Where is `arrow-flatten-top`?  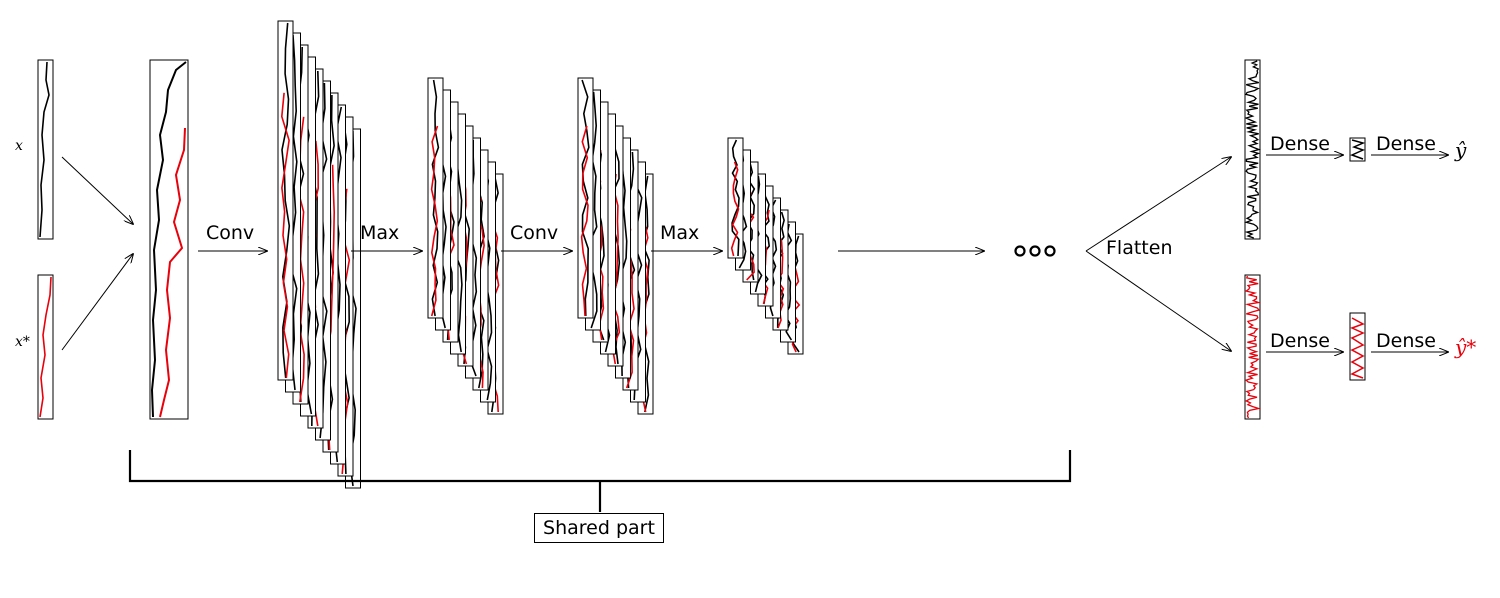 arrow-flatten-top is located at coordinates (1158, 204).